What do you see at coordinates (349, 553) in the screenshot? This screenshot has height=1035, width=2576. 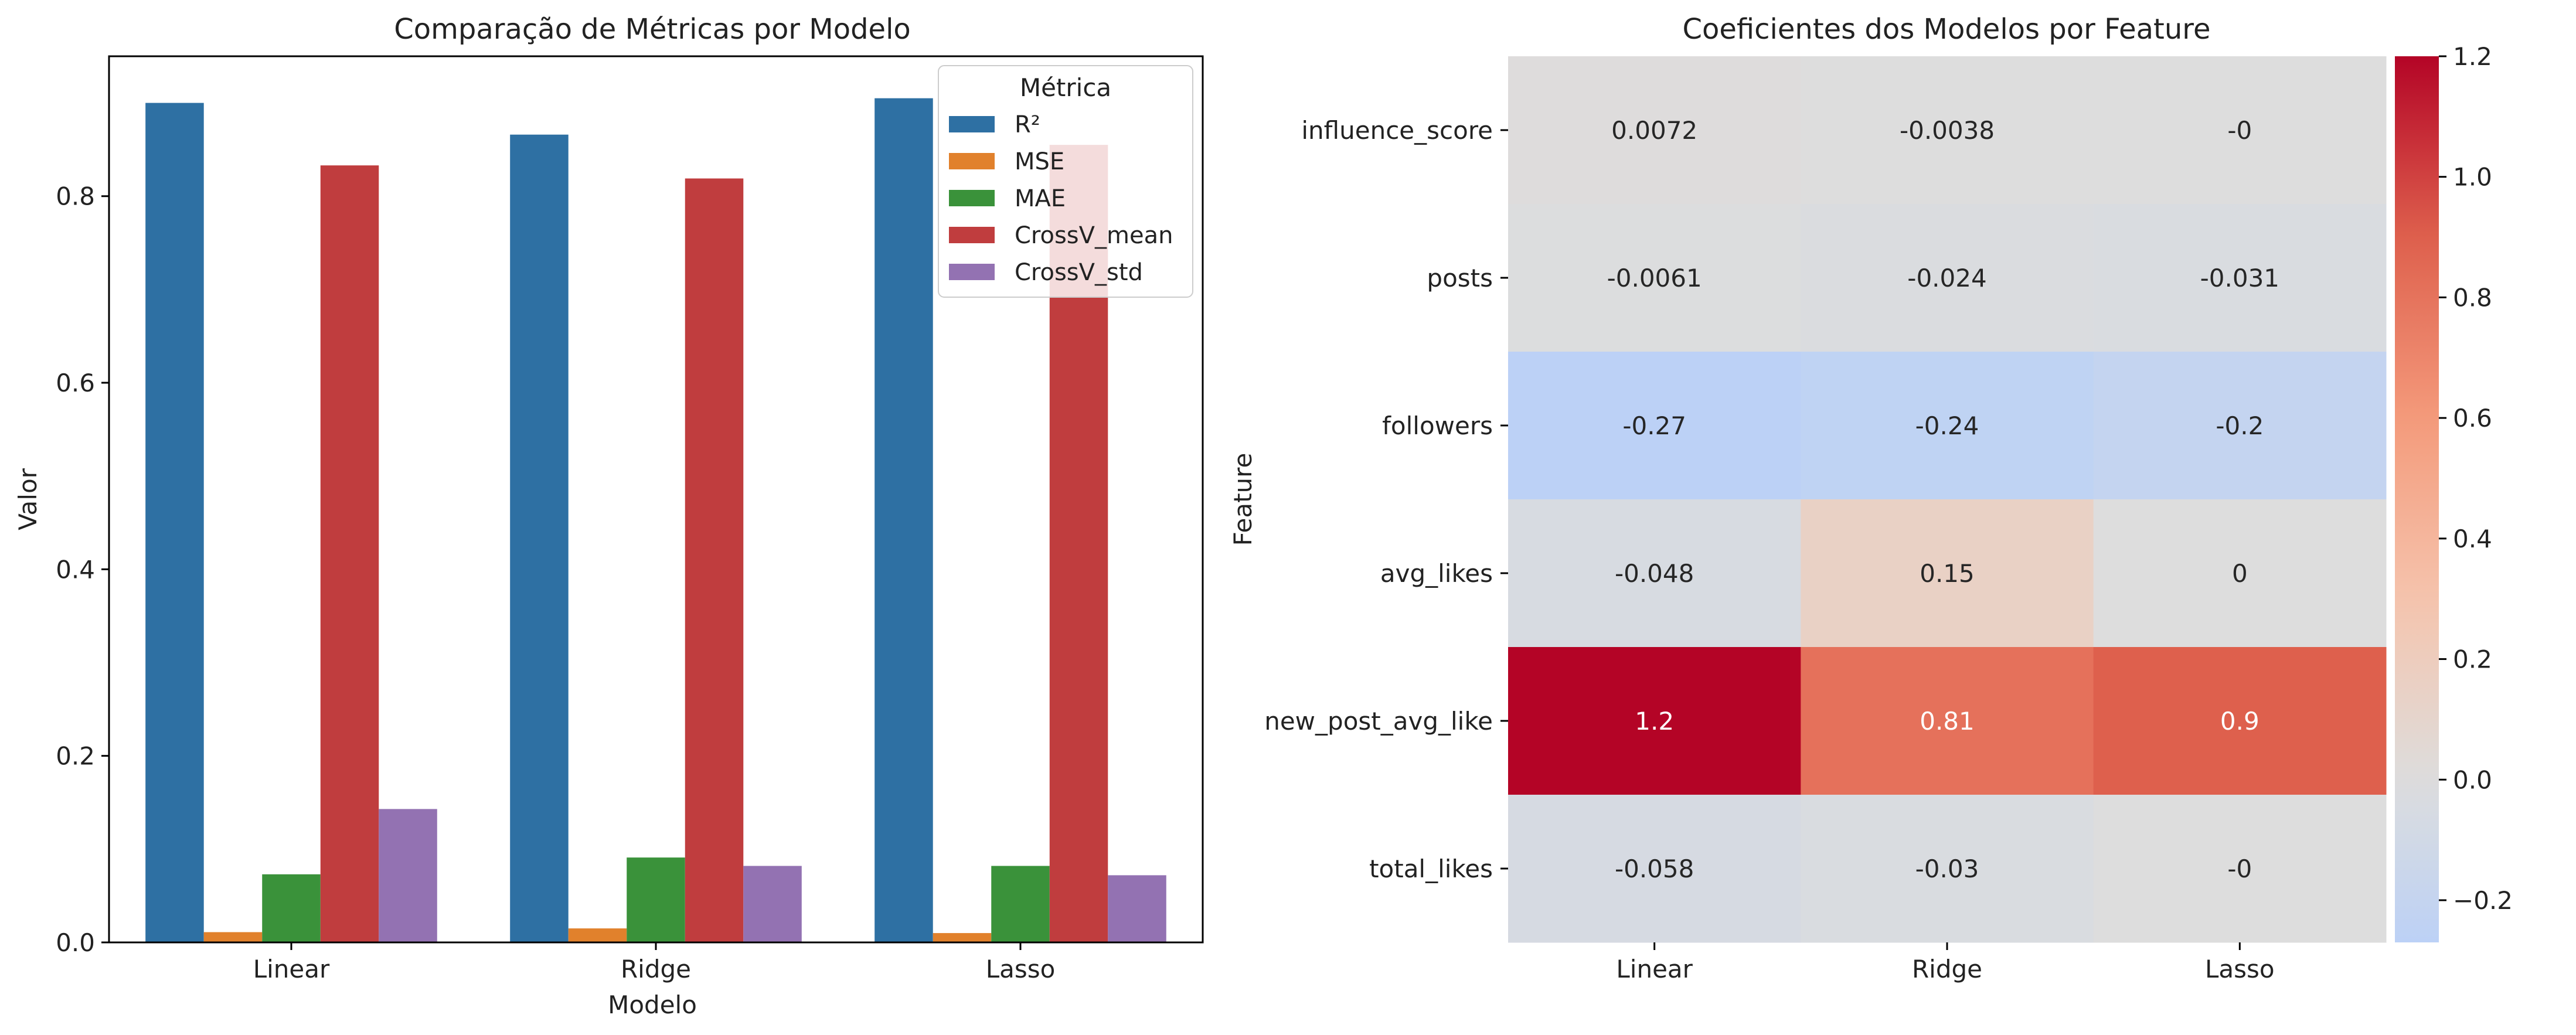 I see `bar-crossv-mean-linear` at bounding box center [349, 553].